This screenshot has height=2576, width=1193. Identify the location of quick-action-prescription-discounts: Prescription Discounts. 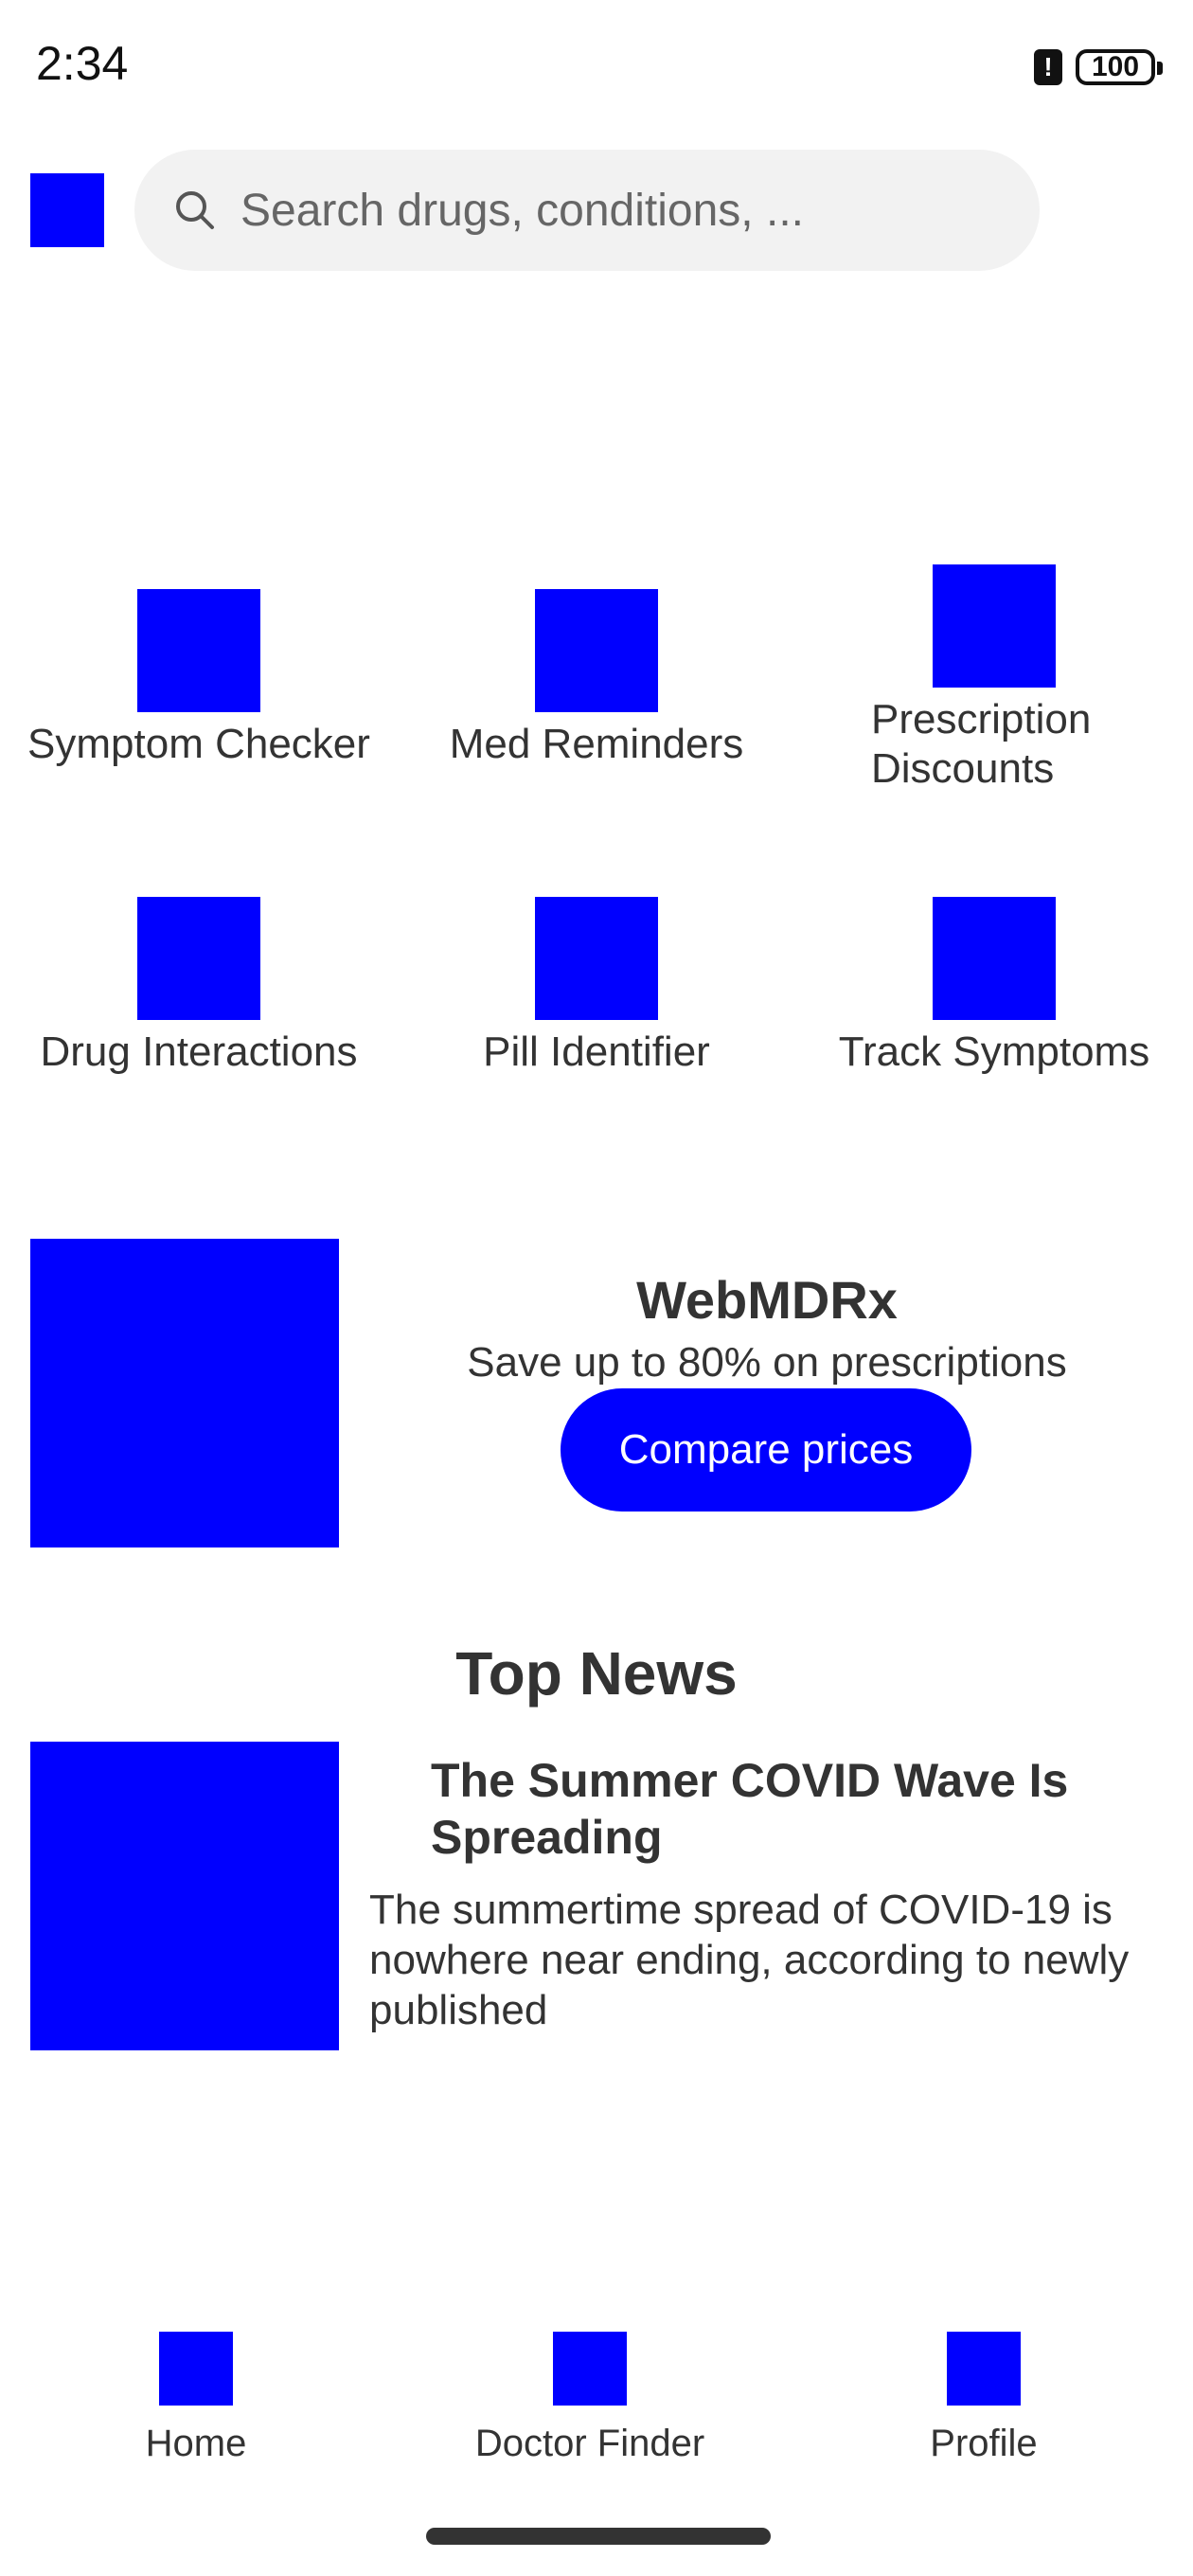
(994, 679).